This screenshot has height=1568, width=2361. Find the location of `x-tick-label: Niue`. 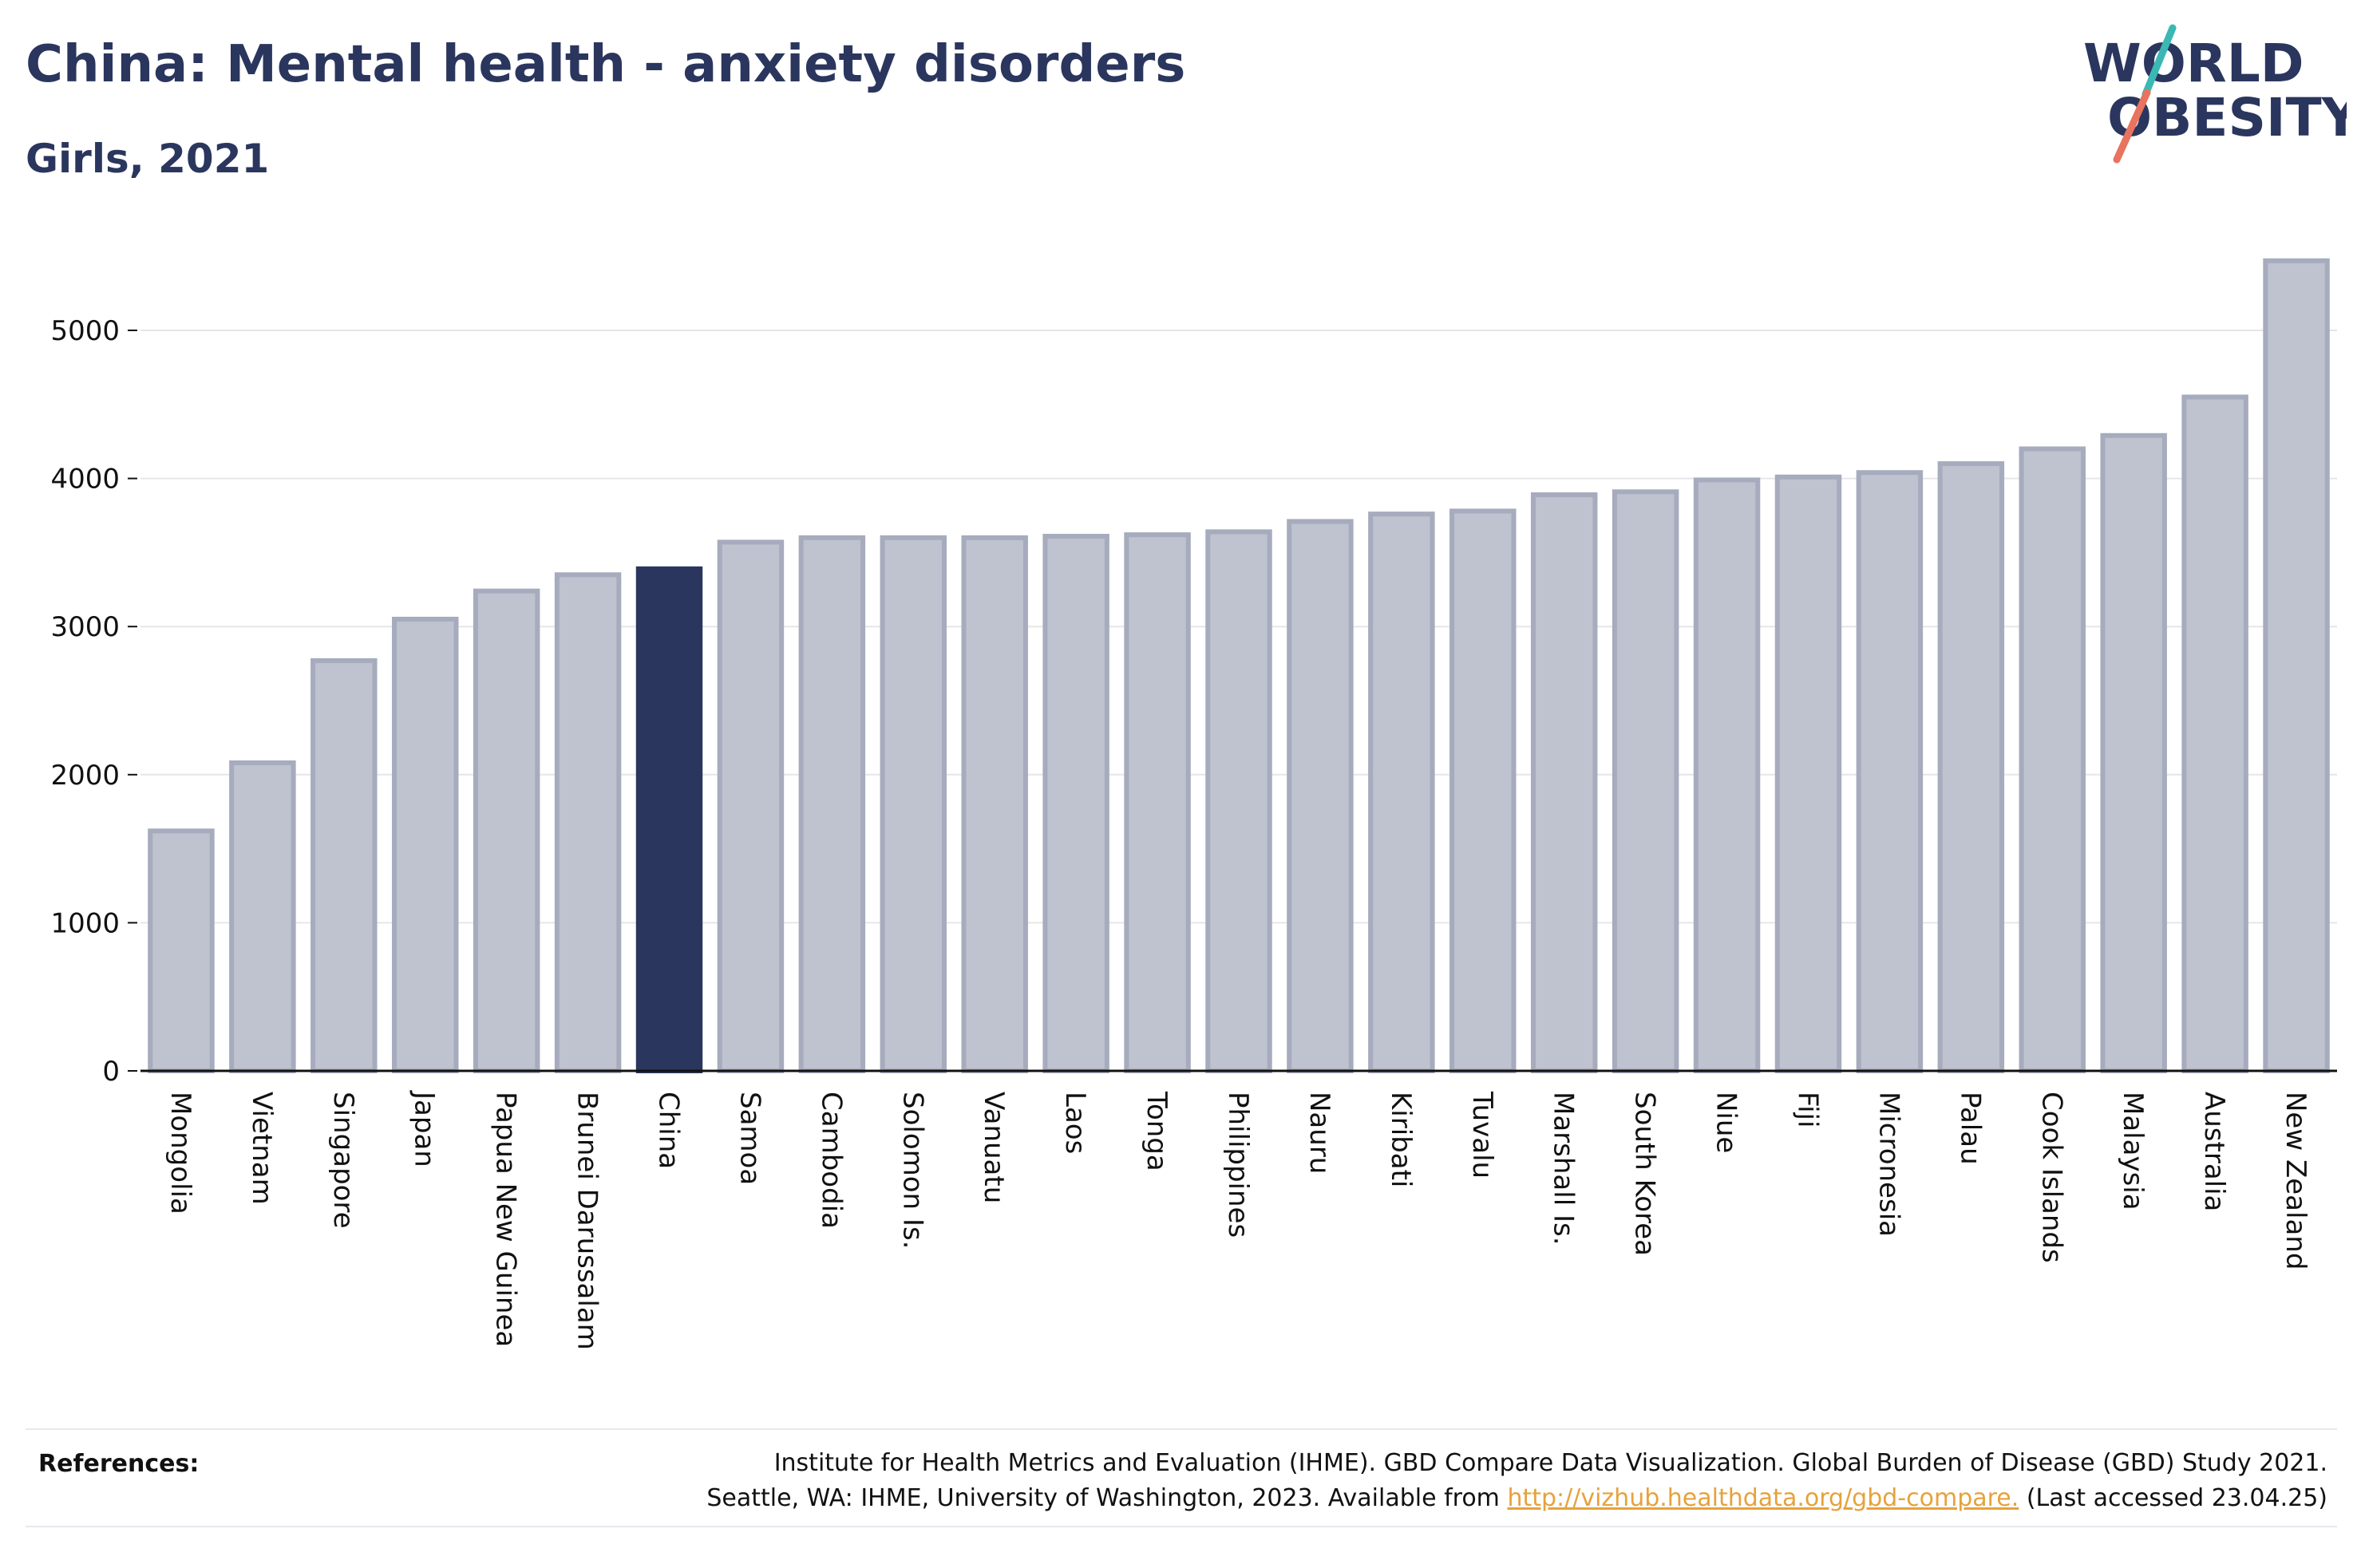

x-tick-label: Niue is located at coordinates (1726, 1122).